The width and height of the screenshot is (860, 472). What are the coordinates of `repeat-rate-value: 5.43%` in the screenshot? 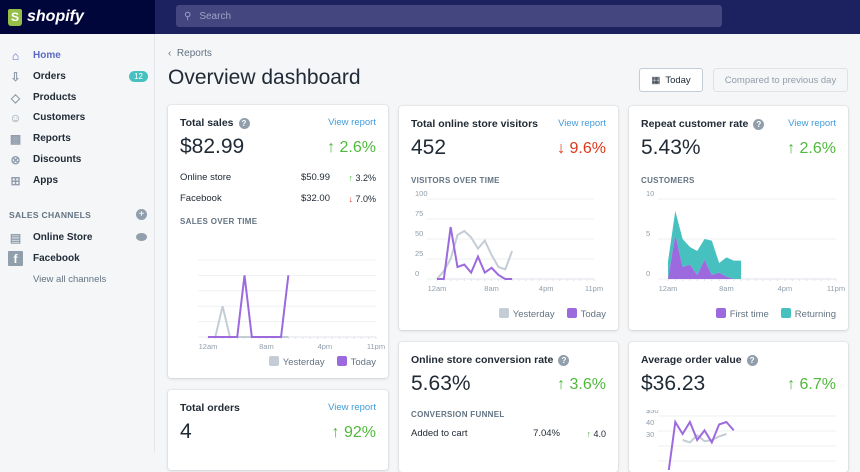 It's located at (671, 147).